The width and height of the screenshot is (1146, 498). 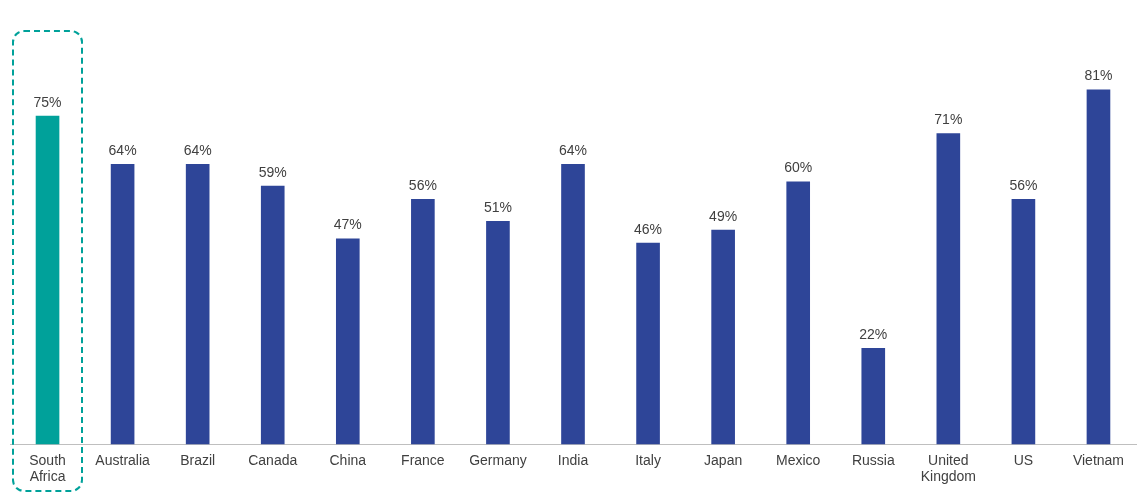 I want to click on x-tick-label: France, so click(x=423, y=459).